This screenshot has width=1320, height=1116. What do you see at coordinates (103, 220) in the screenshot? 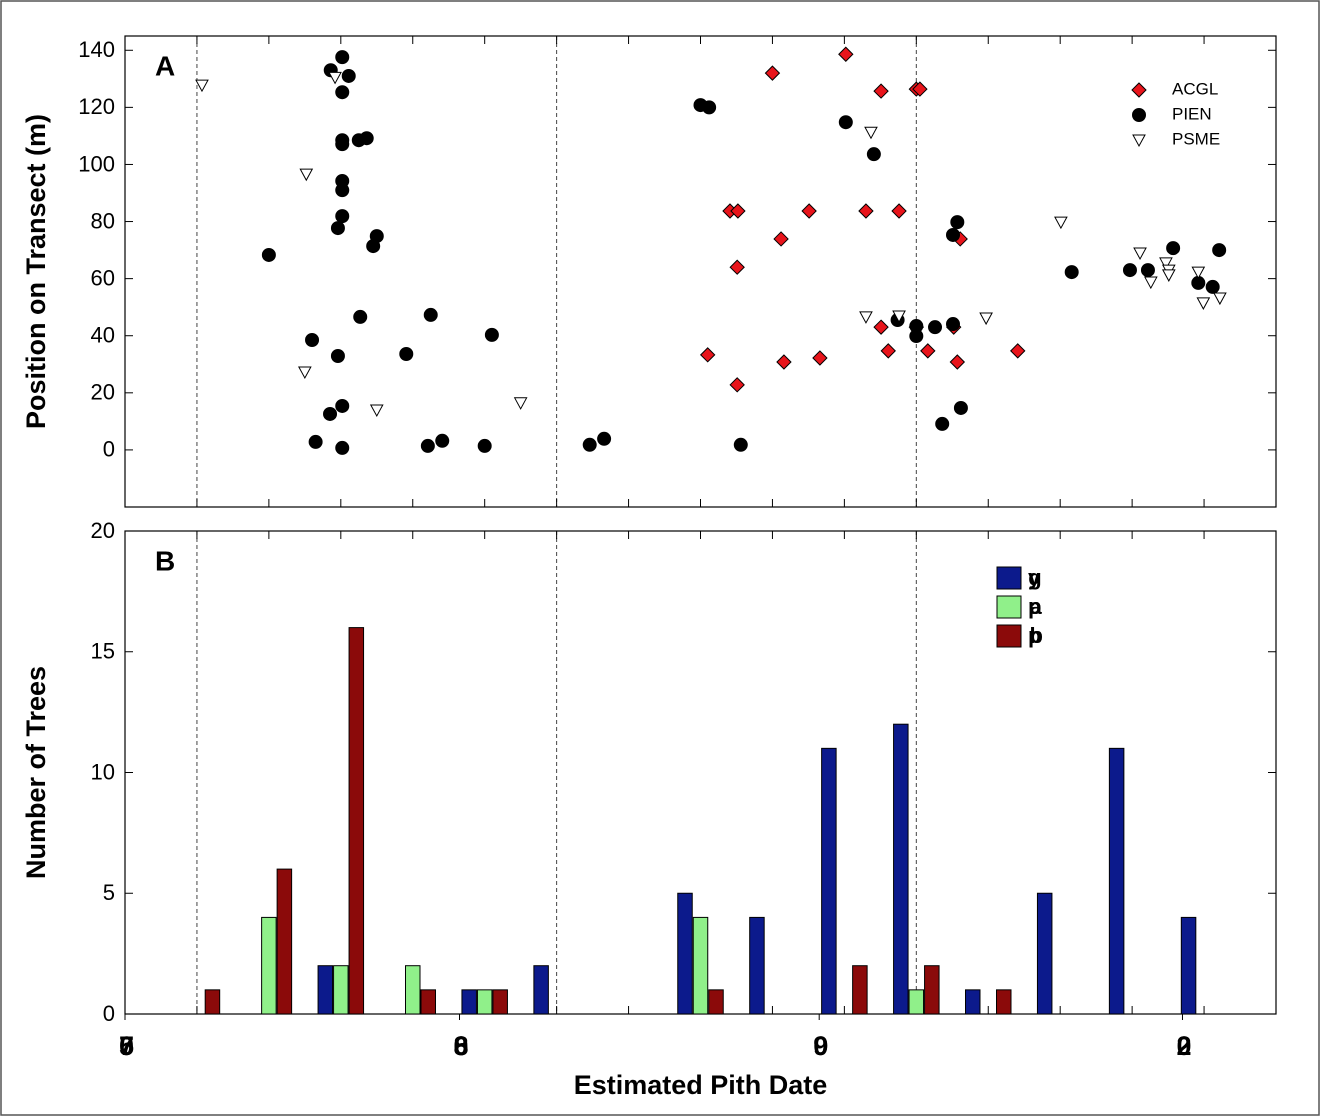
I see `y-tick-label: 80` at bounding box center [103, 220].